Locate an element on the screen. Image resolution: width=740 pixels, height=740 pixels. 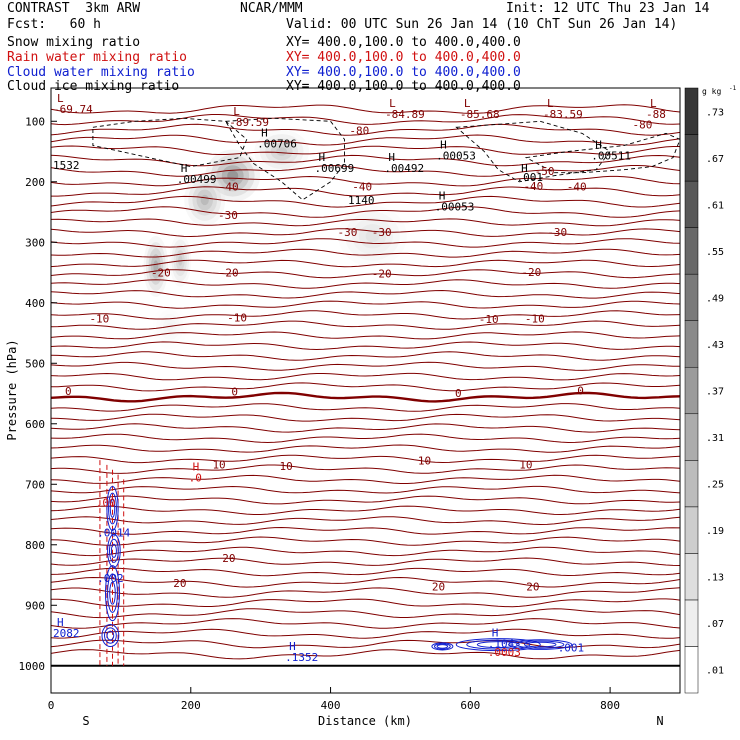
extremum-value: .00699 is located at coordinates (334, 168).